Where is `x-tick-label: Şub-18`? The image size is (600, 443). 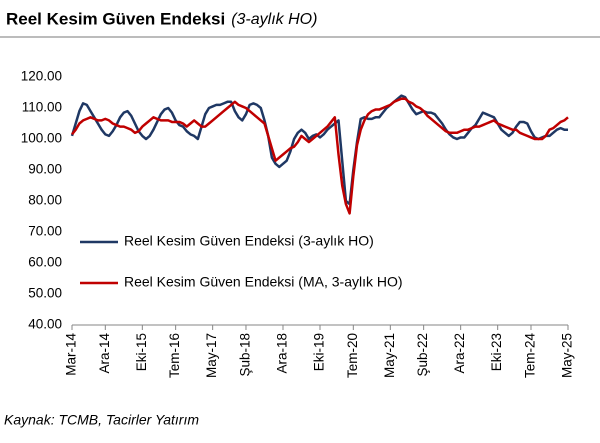 x-tick-label: Şub-18 is located at coordinates (245, 355).